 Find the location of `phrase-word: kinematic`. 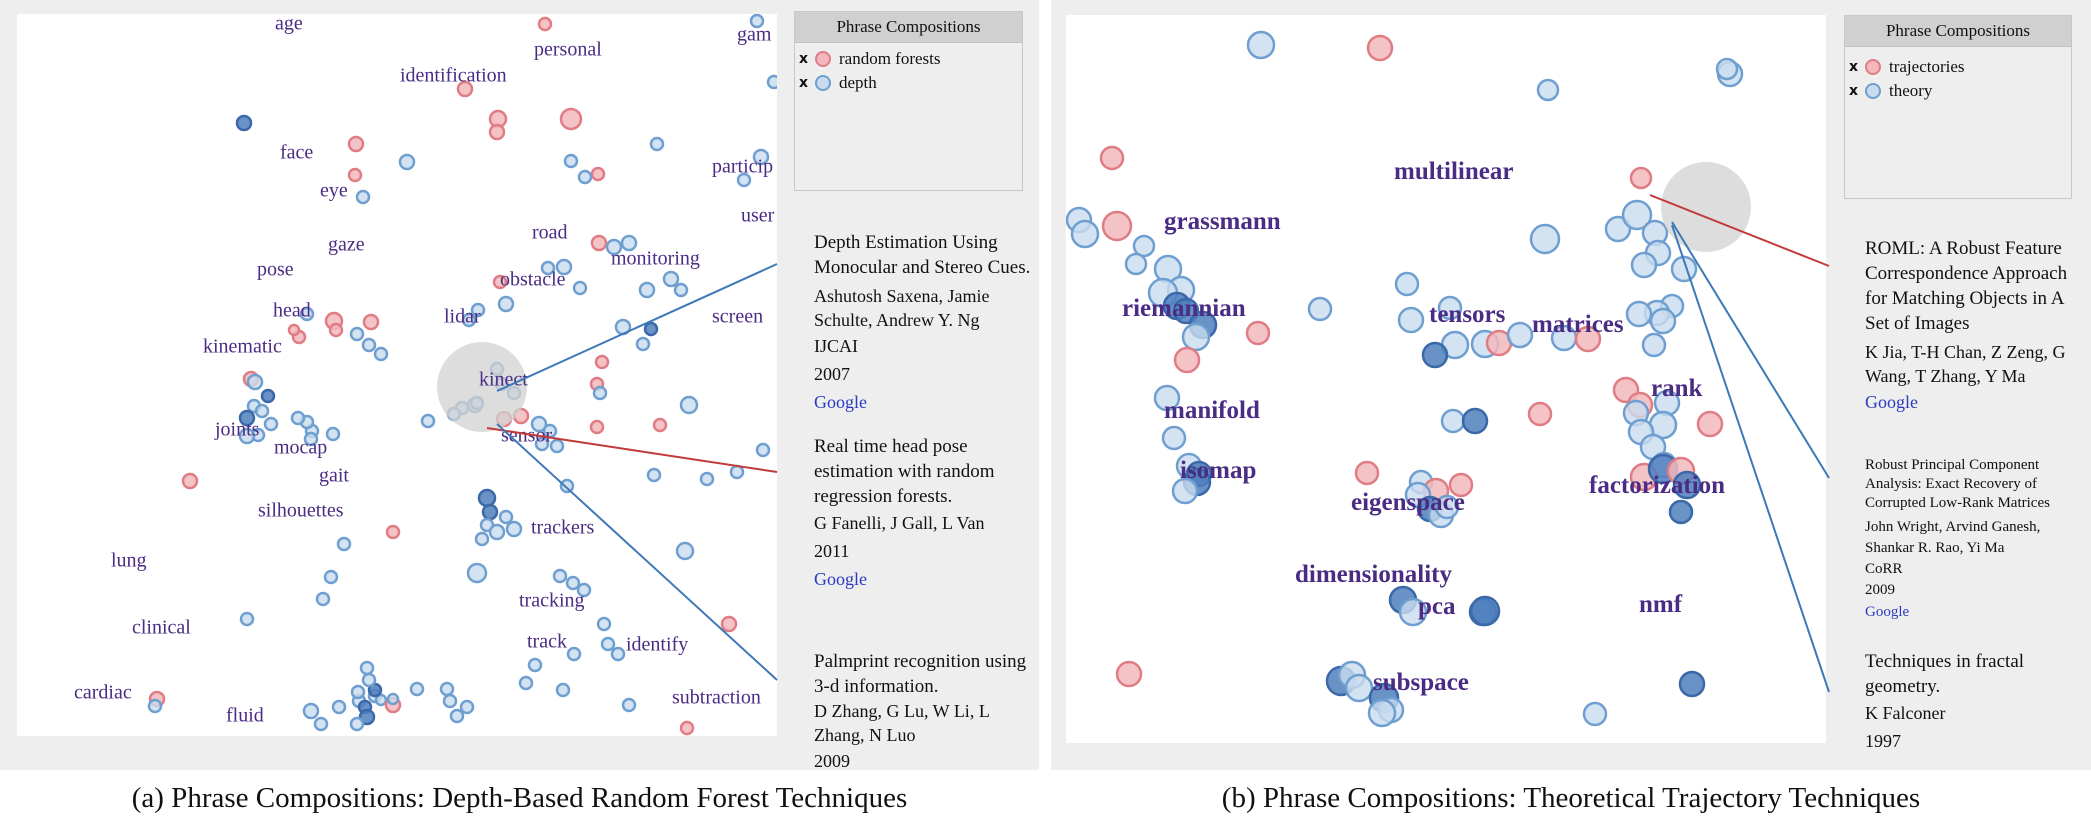

phrase-word: kinematic is located at coordinates (242, 346).